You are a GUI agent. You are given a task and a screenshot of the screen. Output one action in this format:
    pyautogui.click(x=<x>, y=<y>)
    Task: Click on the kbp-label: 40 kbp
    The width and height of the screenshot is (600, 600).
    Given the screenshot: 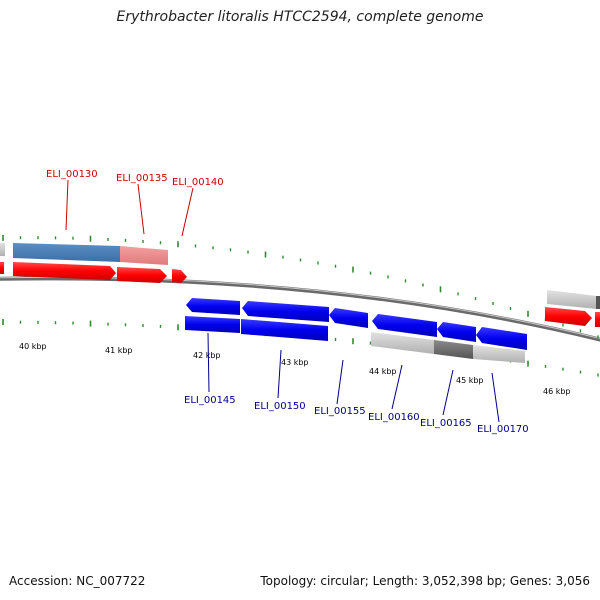 What is the action you would take?
    pyautogui.click(x=33, y=346)
    